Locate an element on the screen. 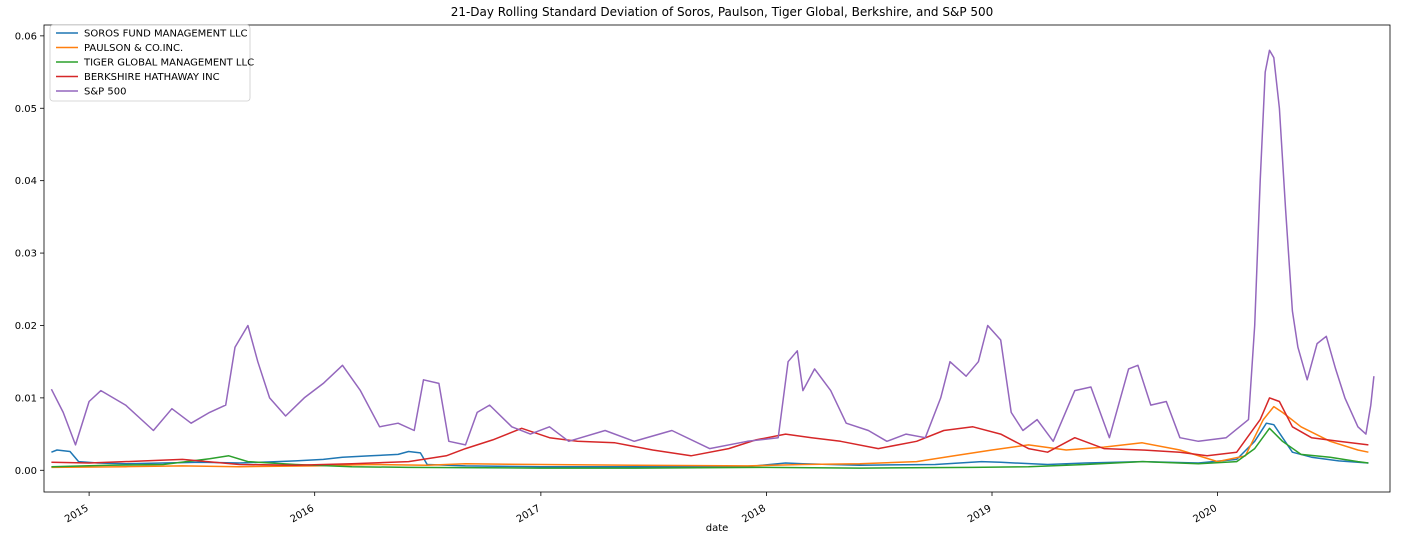 The height and width of the screenshot is (543, 1401). x-tick-label: 2016 is located at coordinates (303, 514).